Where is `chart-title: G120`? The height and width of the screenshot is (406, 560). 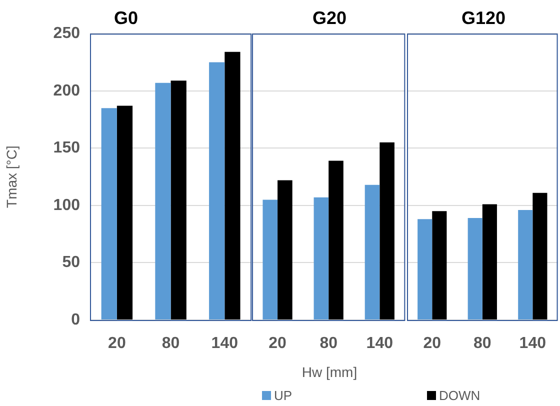 chart-title: G120 is located at coordinates (483, 18).